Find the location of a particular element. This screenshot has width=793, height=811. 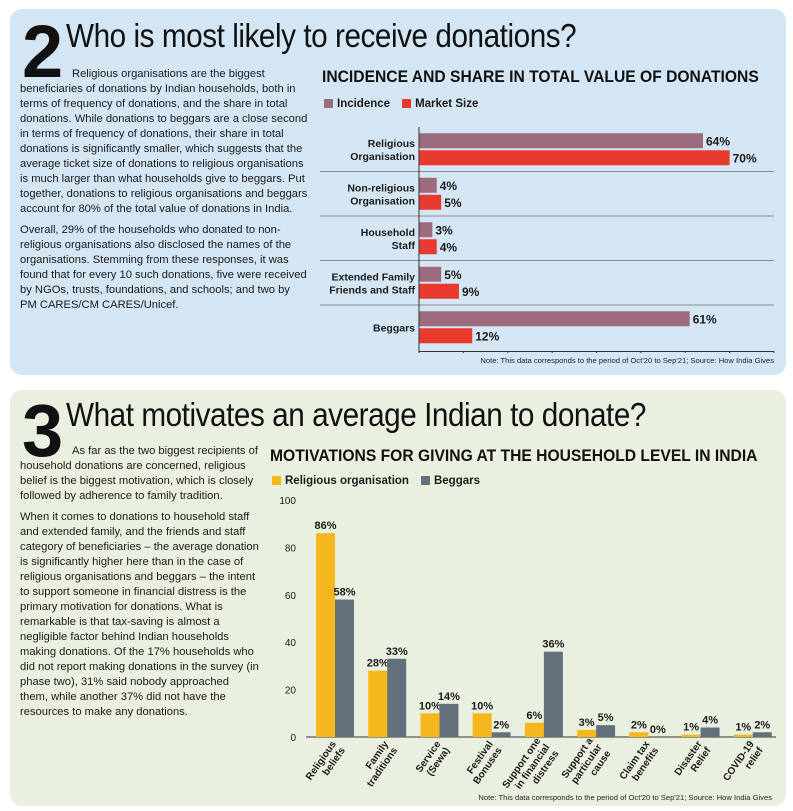

category-label-group: FestivalBonuses is located at coordinates (483, 763).